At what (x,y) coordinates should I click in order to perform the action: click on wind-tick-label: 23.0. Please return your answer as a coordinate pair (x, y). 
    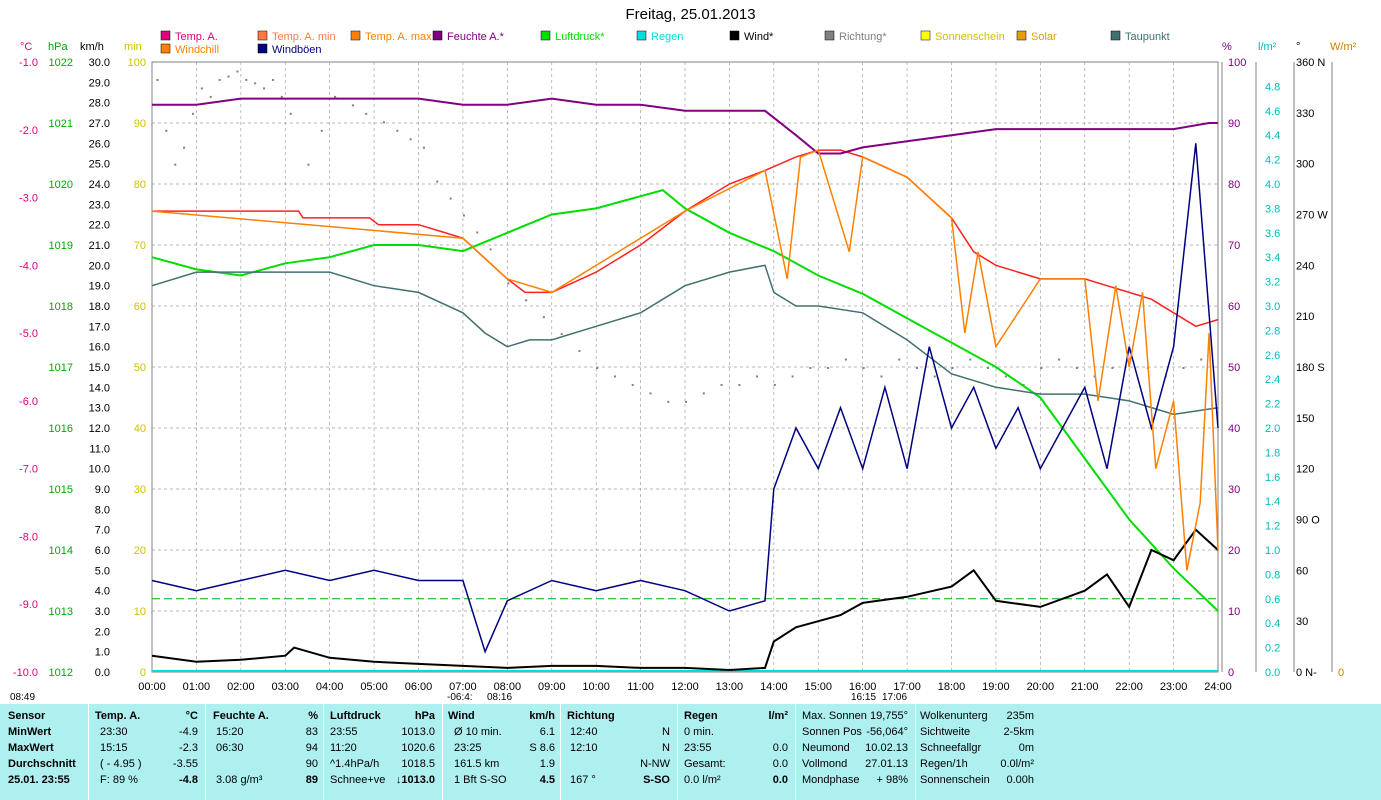
    Looking at the image, I should click on (99, 205).